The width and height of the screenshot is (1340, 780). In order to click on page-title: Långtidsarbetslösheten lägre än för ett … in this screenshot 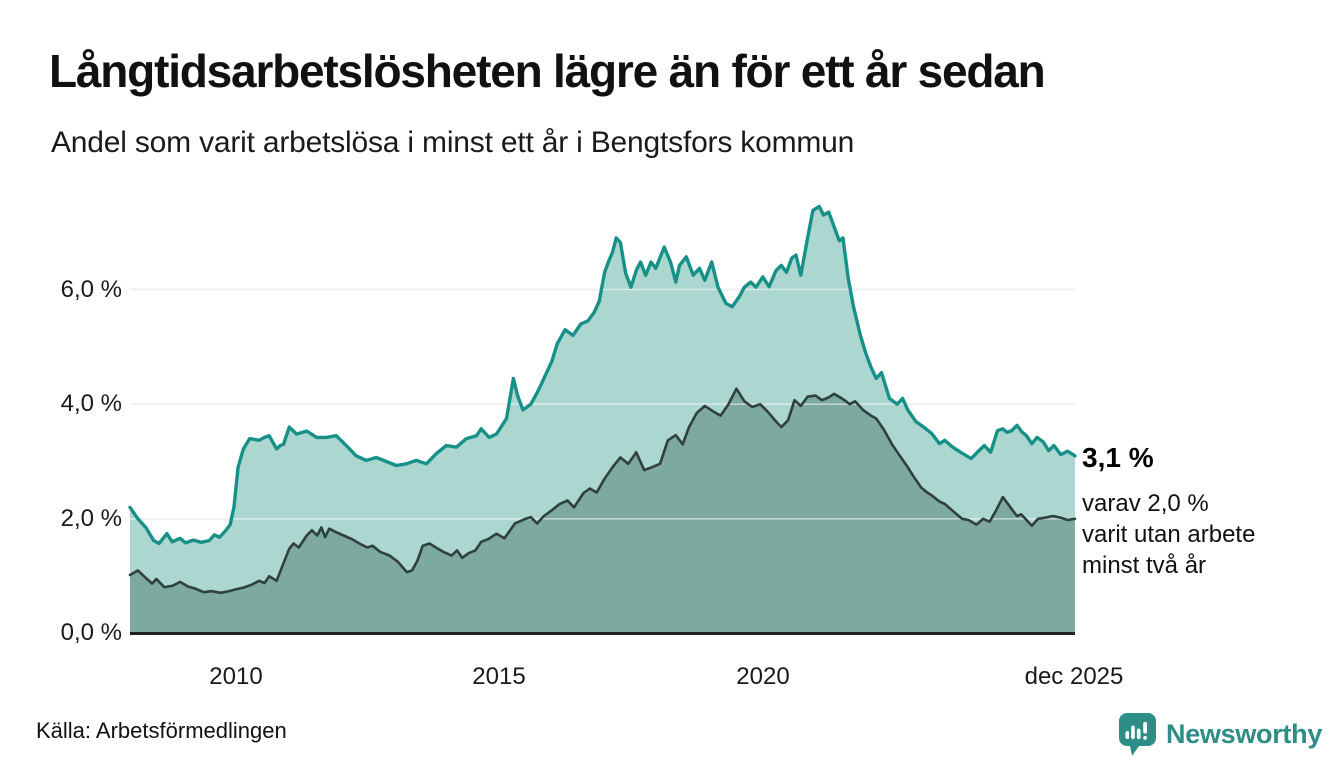, I will do `click(547, 71)`.